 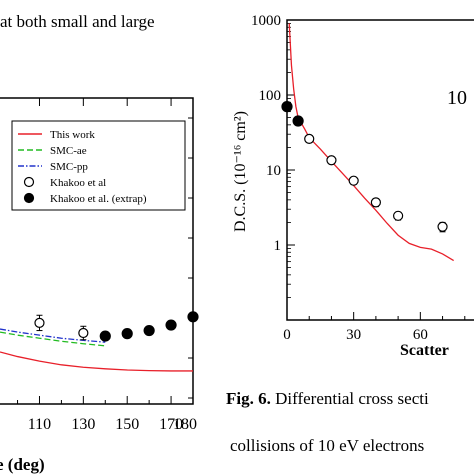 What do you see at coordinates (77, 21) in the screenshot?
I see `body-text-top-left: at both small and large` at bounding box center [77, 21].